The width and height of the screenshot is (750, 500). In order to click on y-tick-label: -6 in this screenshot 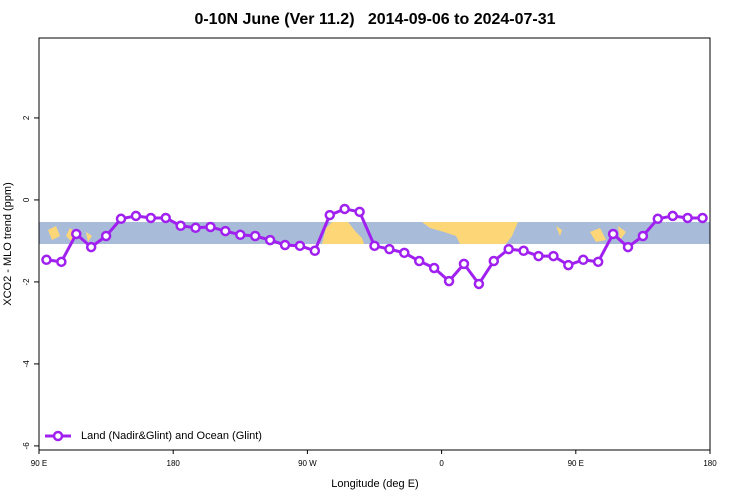, I will do `click(26, 446)`.